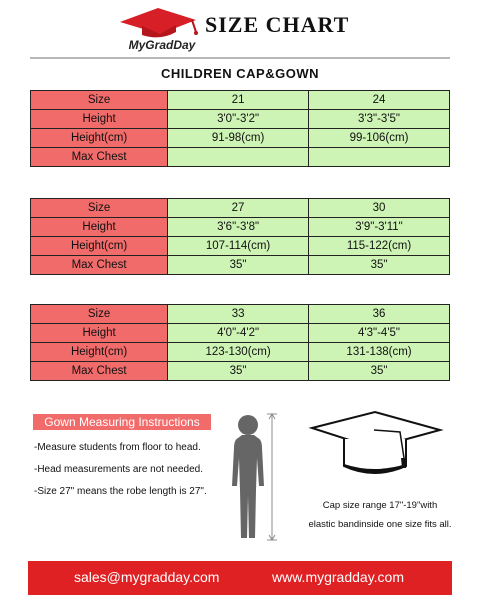  Describe the element at coordinates (147, 577) in the screenshot. I see `footer-email-link: sales@mygradday.com` at that location.